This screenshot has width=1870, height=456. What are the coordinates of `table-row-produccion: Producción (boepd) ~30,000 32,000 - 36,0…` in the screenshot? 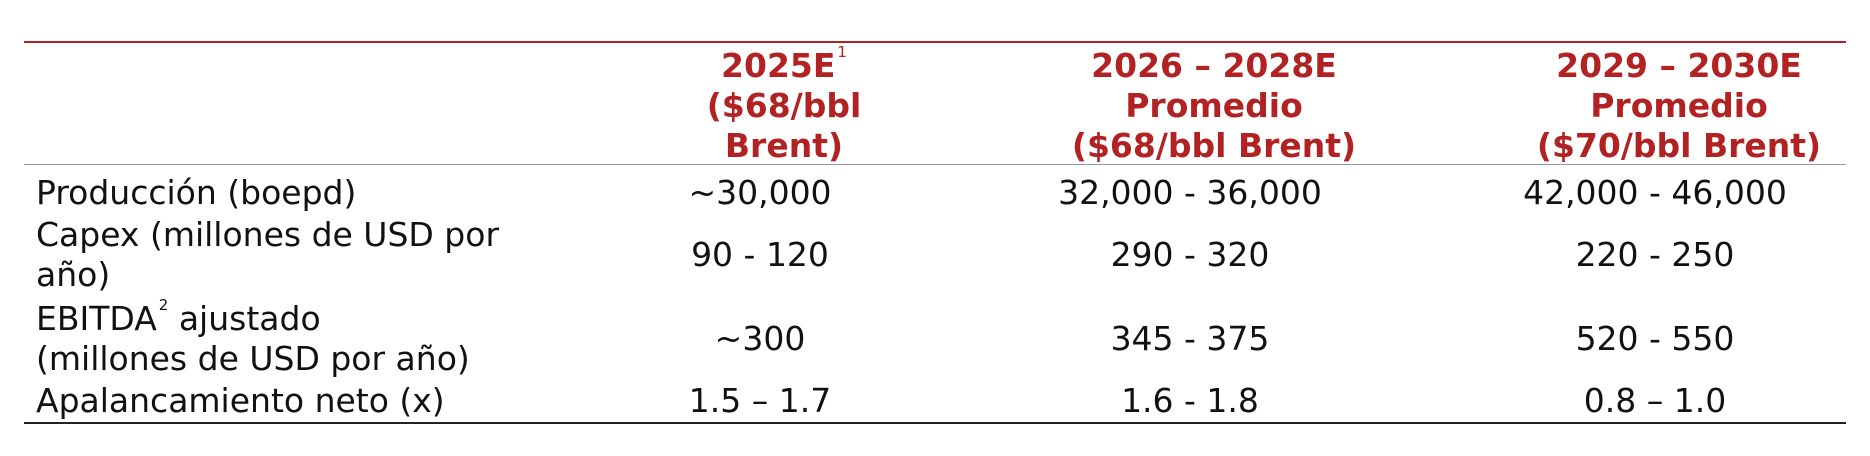 It's located at (935, 193).